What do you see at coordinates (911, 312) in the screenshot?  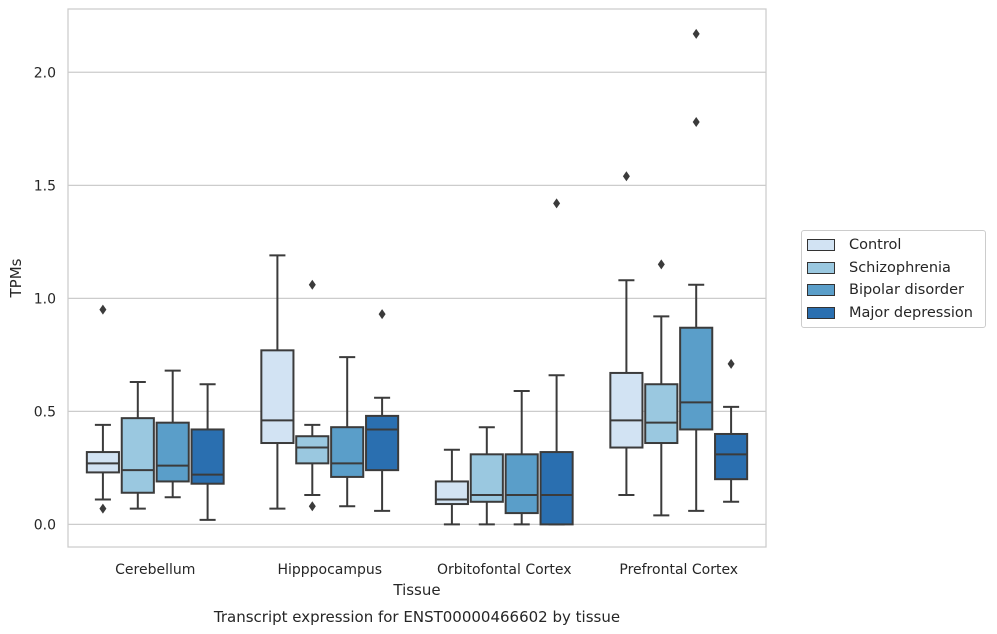 I see `legend-label: Major depression` at bounding box center [911, 312].